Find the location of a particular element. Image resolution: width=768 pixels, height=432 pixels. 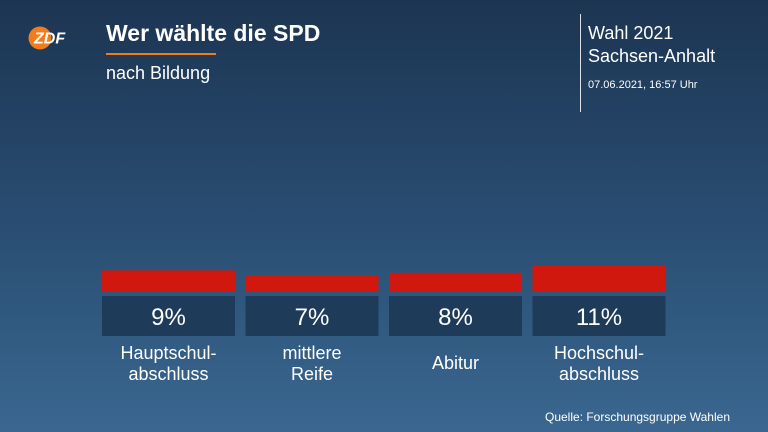

category-label: Hochschul- is located at coordinates (599, 353).